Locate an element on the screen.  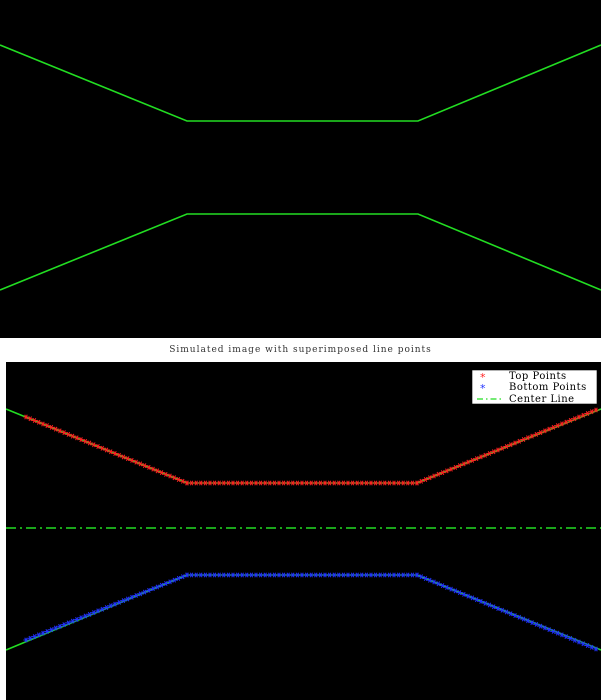
legend: * Top Points * Bottom Points Center Line is located at coordinates (534, 387).